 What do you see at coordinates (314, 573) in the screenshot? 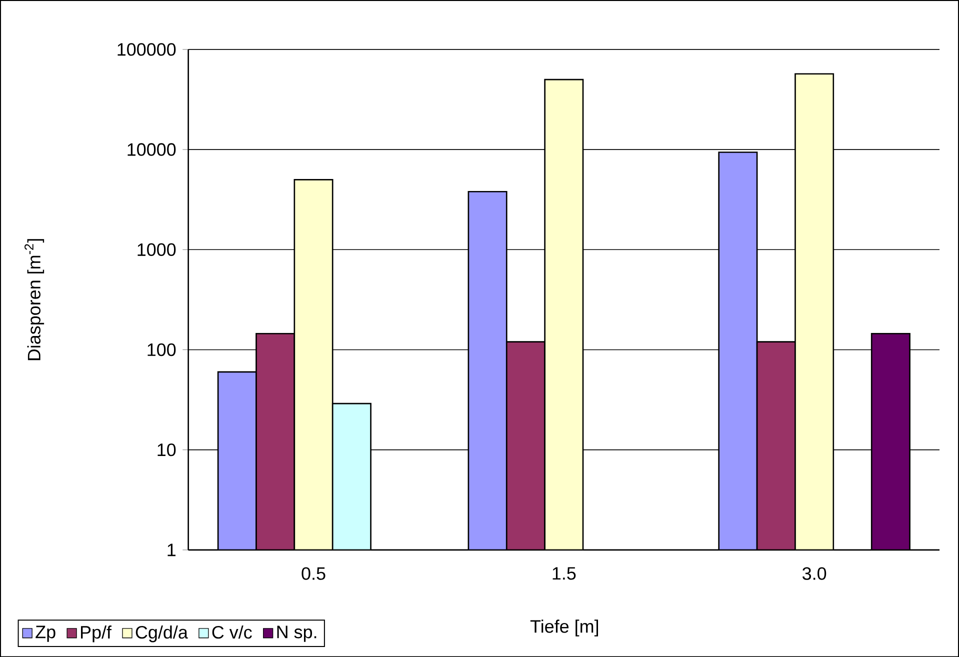
I see `x-tick-label: 0.5` at bounding box center [314, 573].